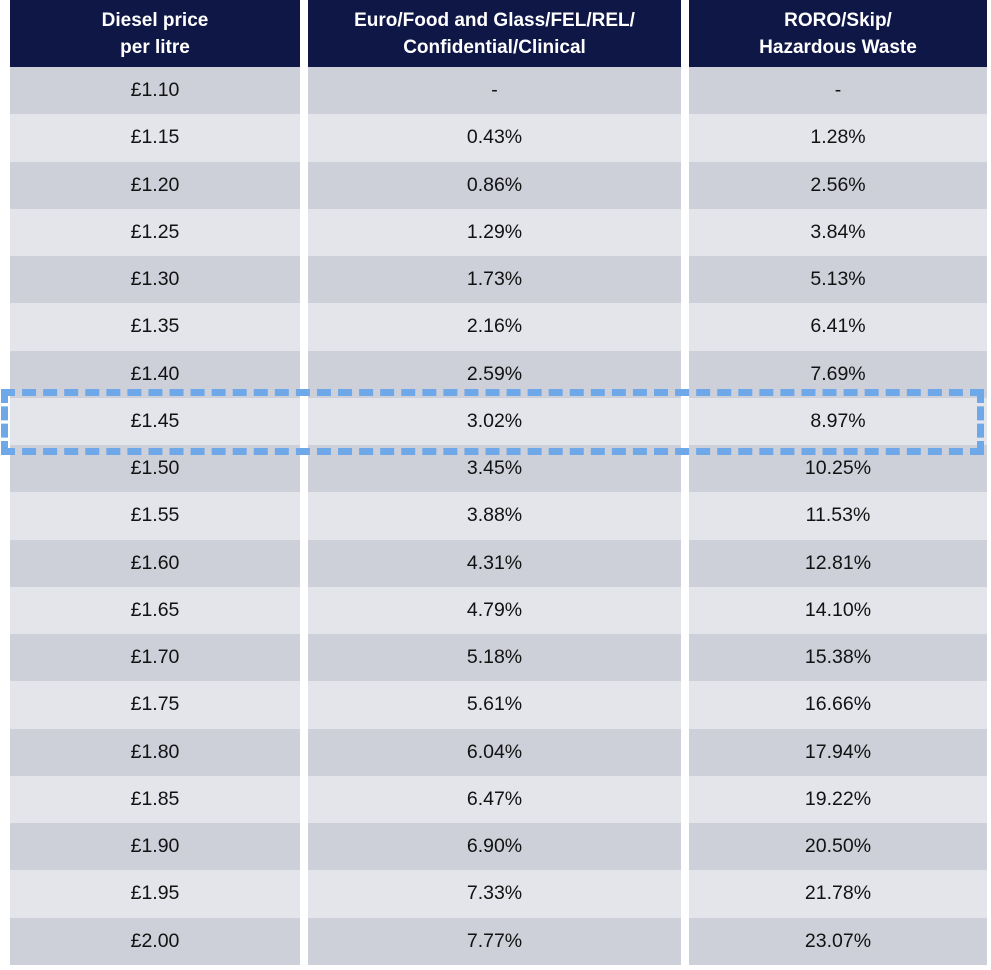 The height and width of the screenshot is (970, 991). What do you see at coordinates (494, 232) in the screenshot?
I see `euro-surcharge-cell: 1.29%` at bounding box center [494, 232].